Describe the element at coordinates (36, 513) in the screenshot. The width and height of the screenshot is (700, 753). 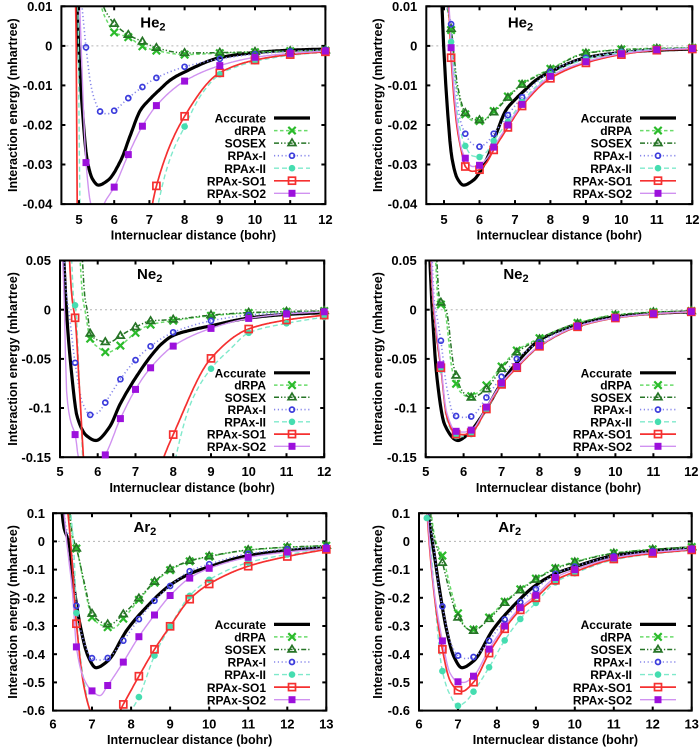
I see `svg-text: 0.1` at that location.